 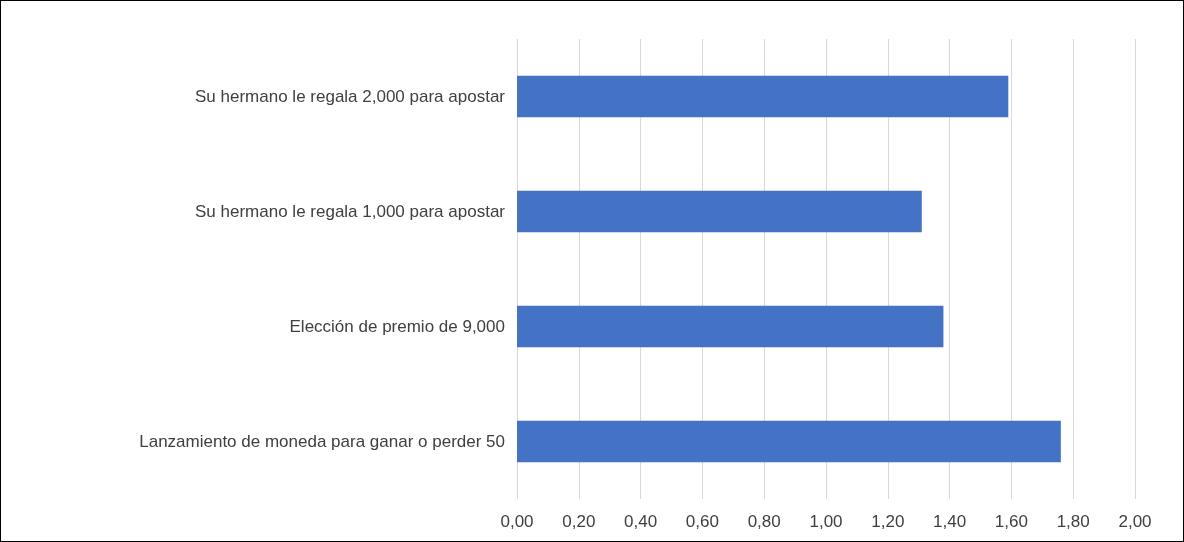 What do you see at coordinates (397, 326) in the screenshot?
I see `y-tick-label: Elección de premio de 9,000` at bounding box center [397, 326].